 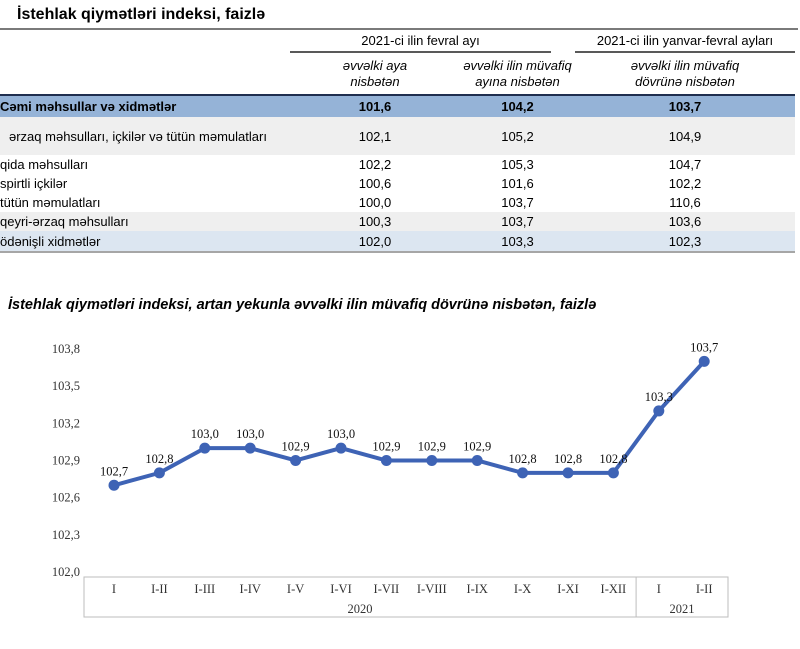 I want to click on y-axis-tick-label: 102,0, so click(x=66, y=572).